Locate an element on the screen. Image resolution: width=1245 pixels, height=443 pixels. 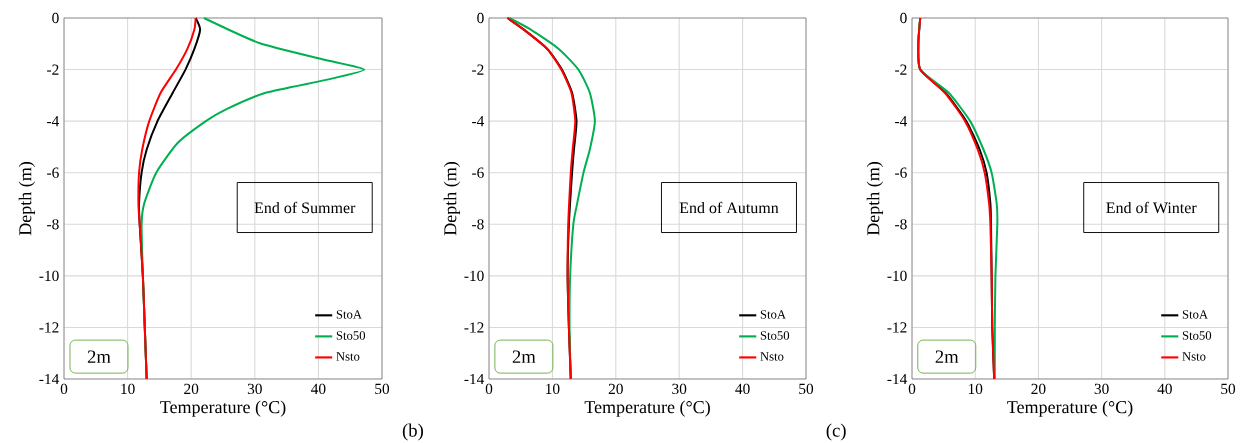
text: (b) is located at coordinates (412, 432).